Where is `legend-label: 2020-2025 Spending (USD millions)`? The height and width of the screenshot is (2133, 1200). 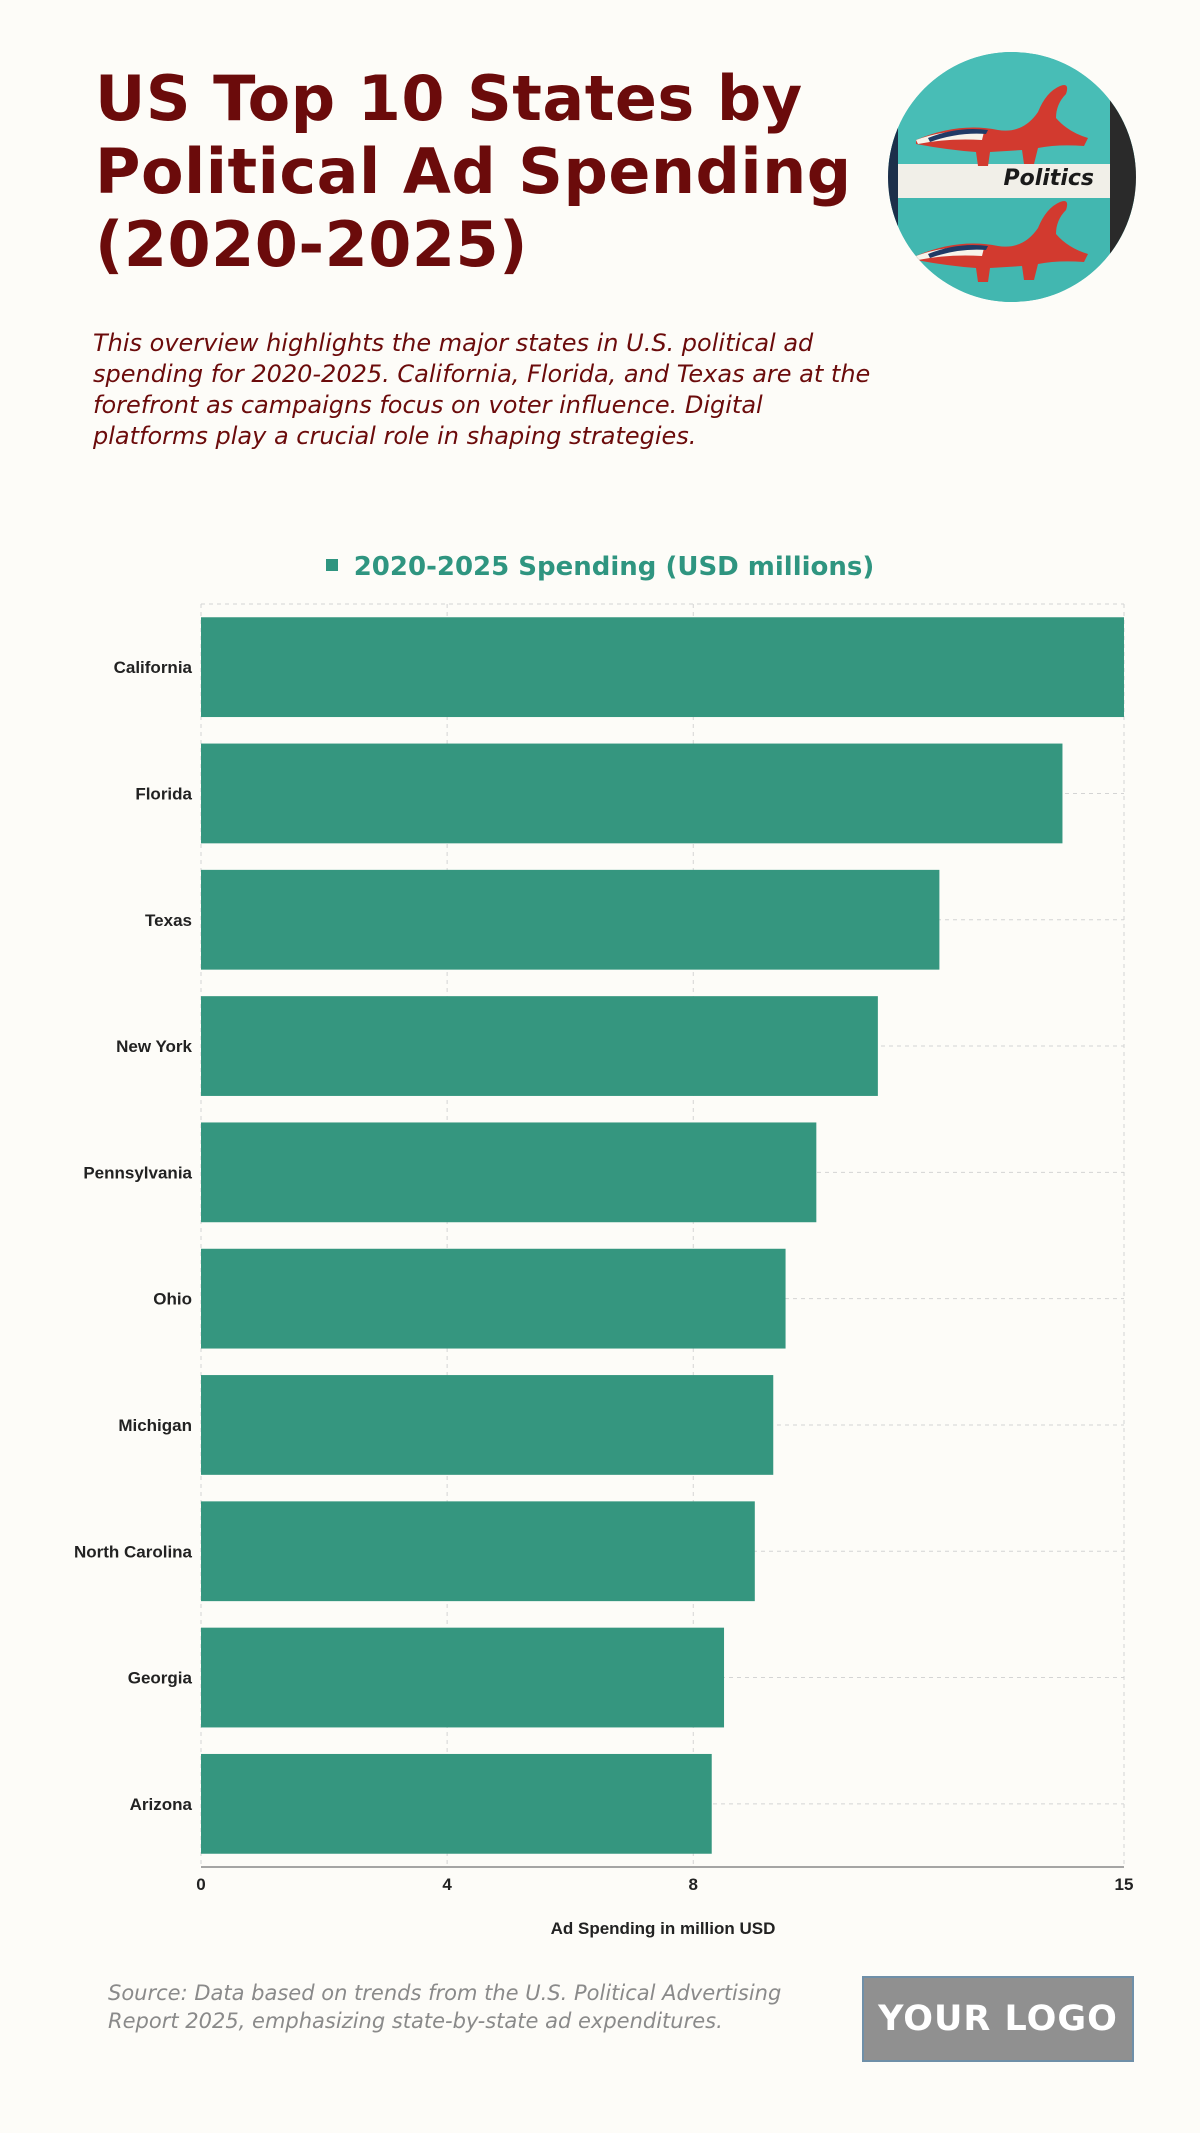 legend-label: 2020-2025 Spending (USD millions) is located at coordinates (614, 567).